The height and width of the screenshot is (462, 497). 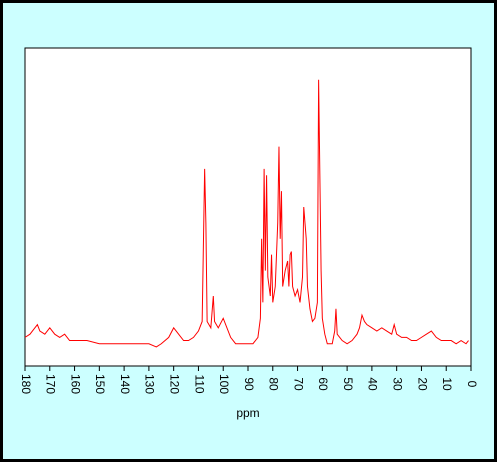 I want to click on x-tick-label: 110, so click(x=199, y=383).